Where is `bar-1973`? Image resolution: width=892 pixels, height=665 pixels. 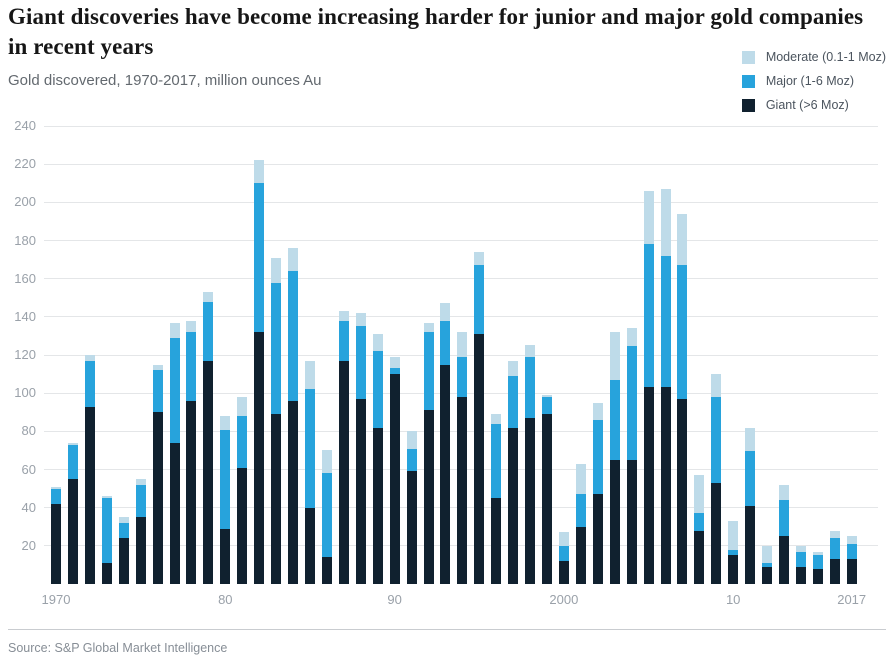
bar-1973 is located at coordinates (106, 540).